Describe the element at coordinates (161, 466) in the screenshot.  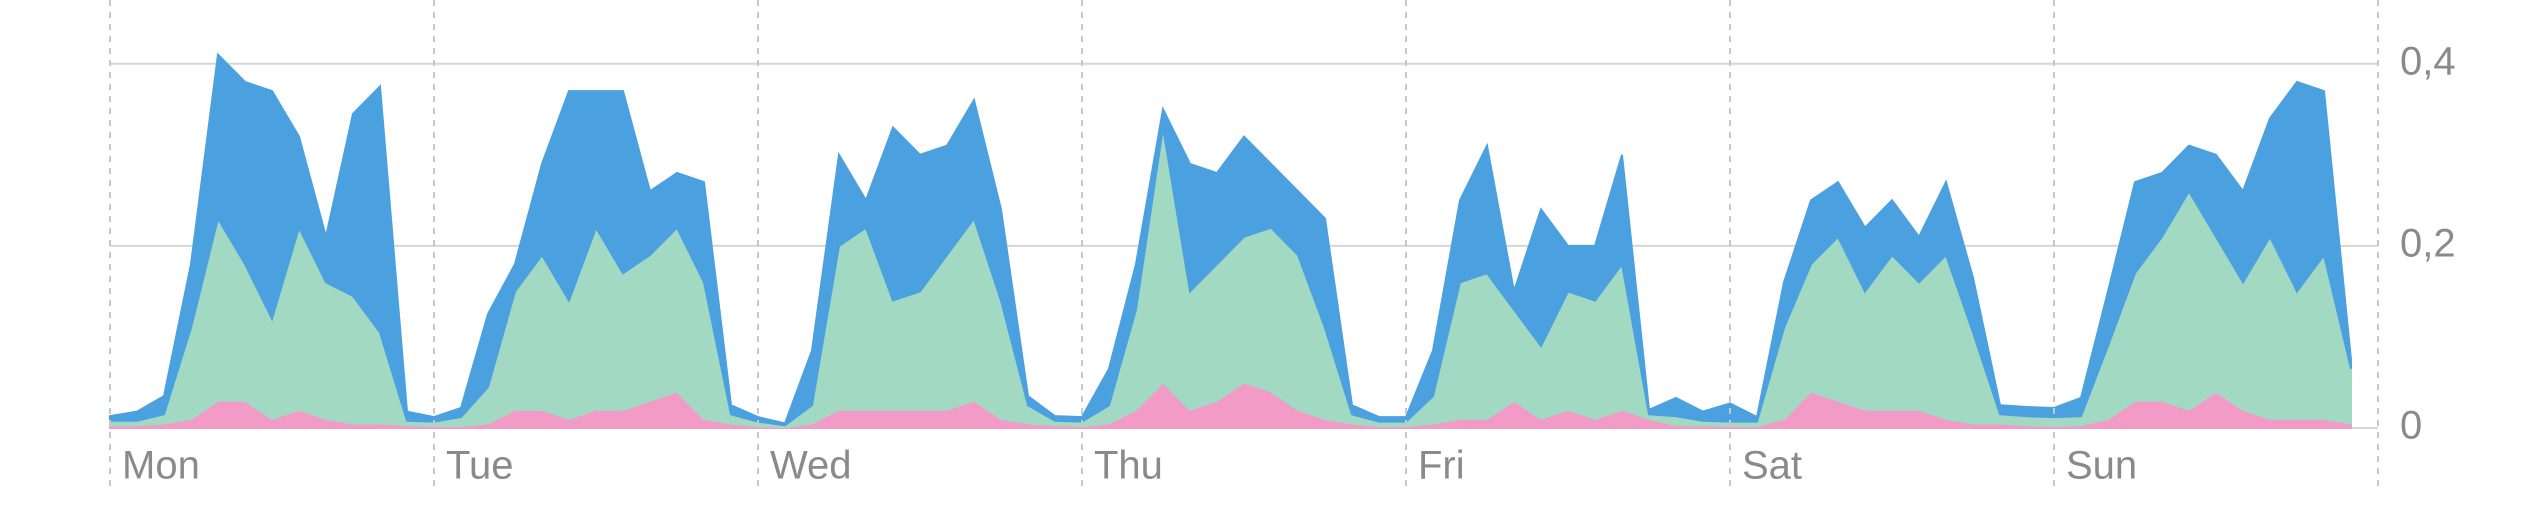
I see `x-tick-label: Mon` at that location.